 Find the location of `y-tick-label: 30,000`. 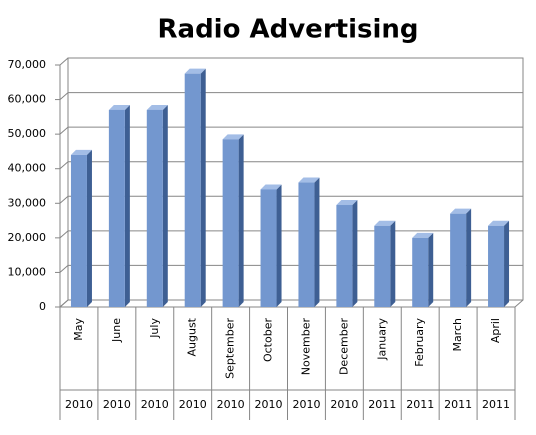

y-tick-label: 30,000 is located at coordinates (27, 202).